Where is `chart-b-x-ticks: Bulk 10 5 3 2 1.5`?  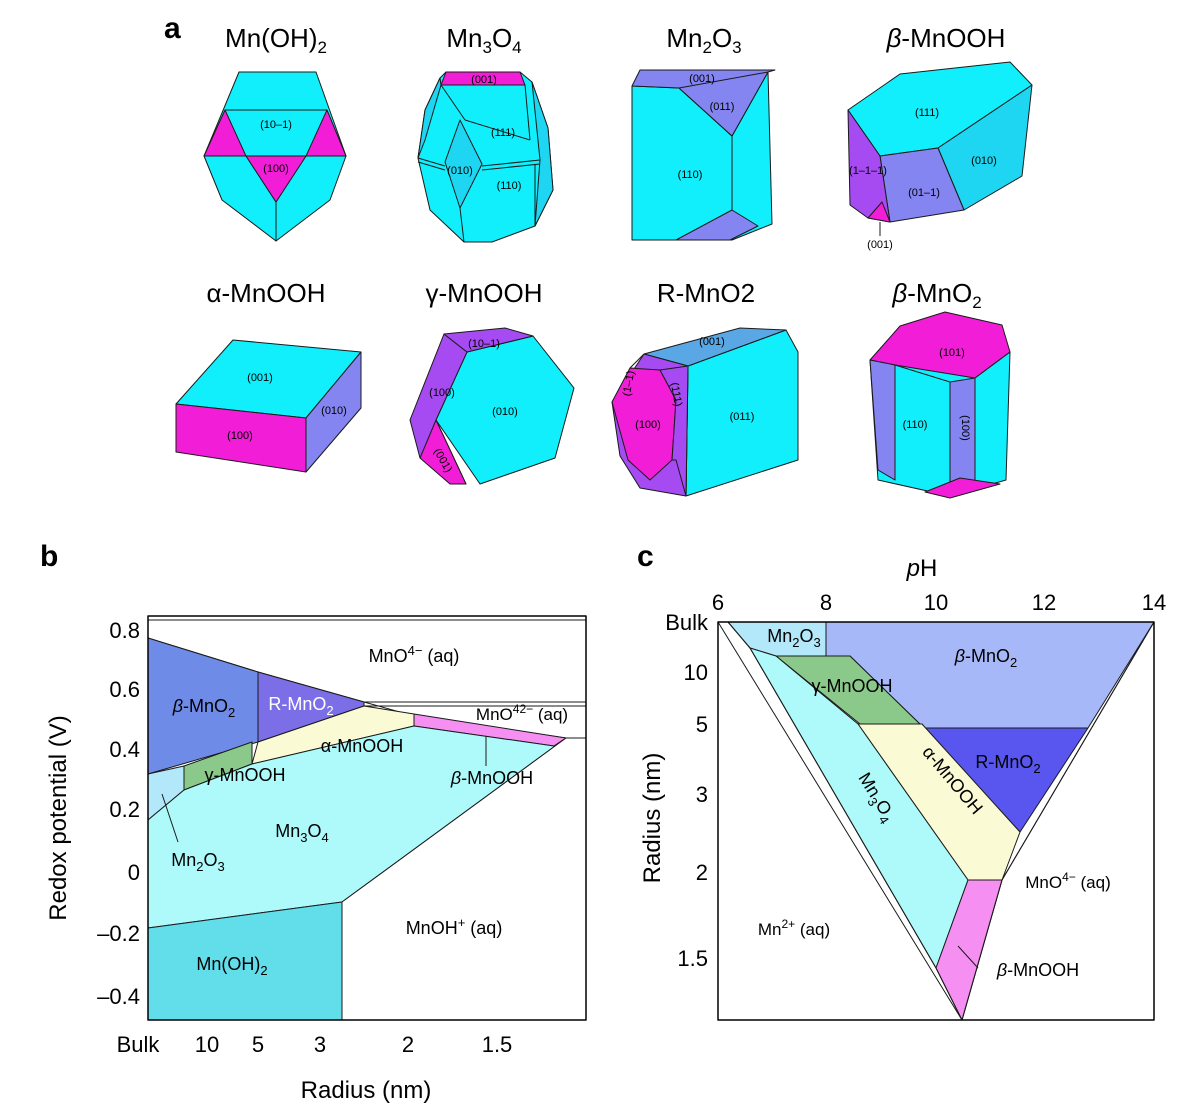 chart-b-x-ticks: Bulk 10 5 3 2 1.5 is located at coordinates (315, 1044).